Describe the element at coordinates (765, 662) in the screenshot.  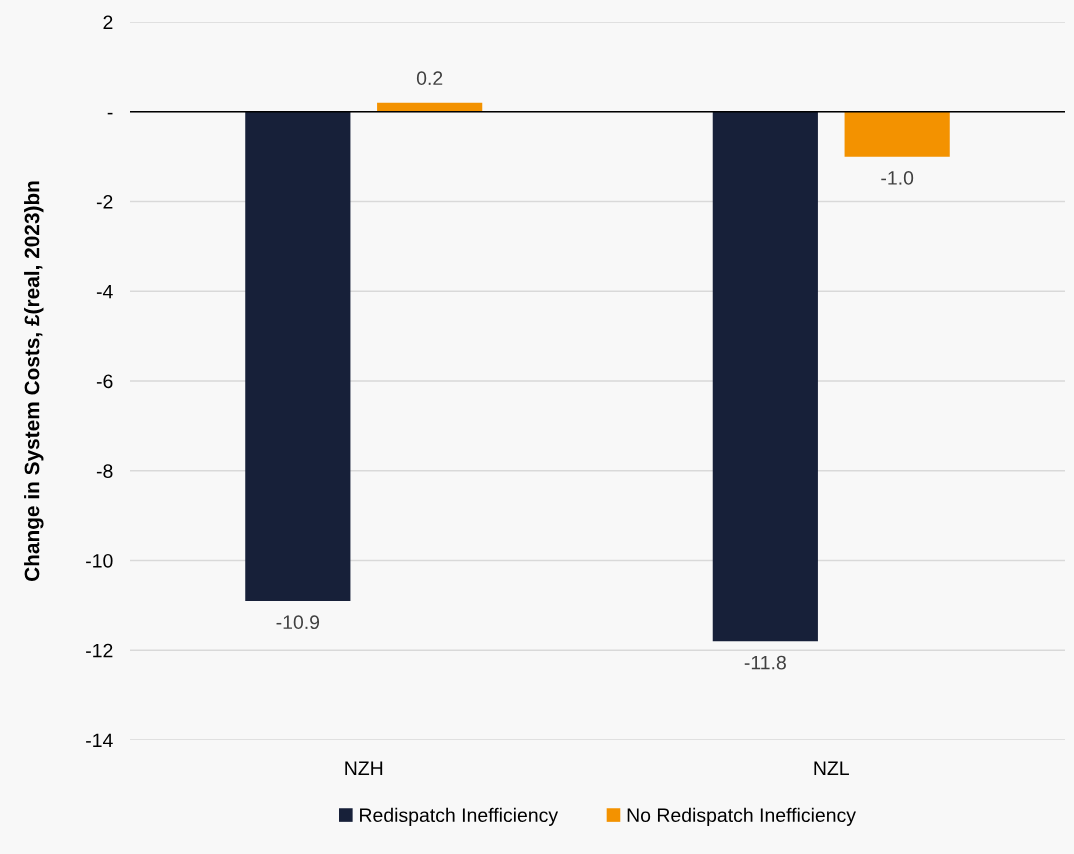
I see `data-label: -11.8` at that location.